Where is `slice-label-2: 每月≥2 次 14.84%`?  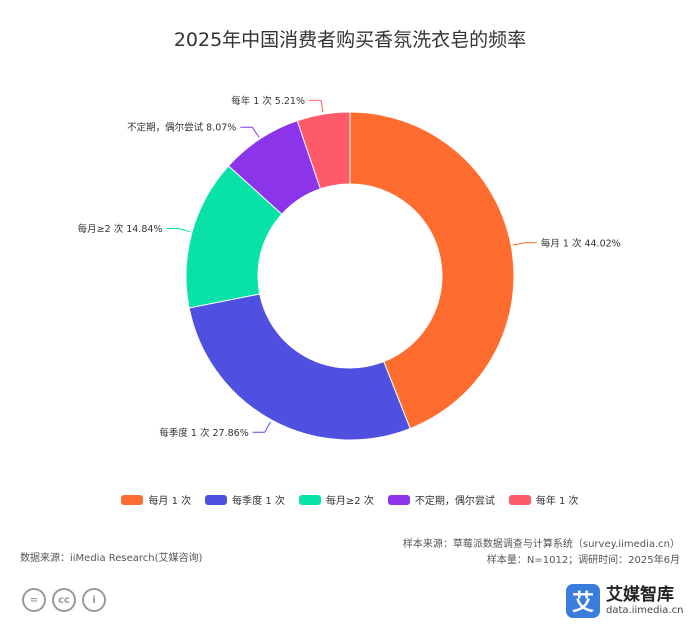 slice-label-2: 每月≥2 次 14.84% is located at coordinates (120, 229).